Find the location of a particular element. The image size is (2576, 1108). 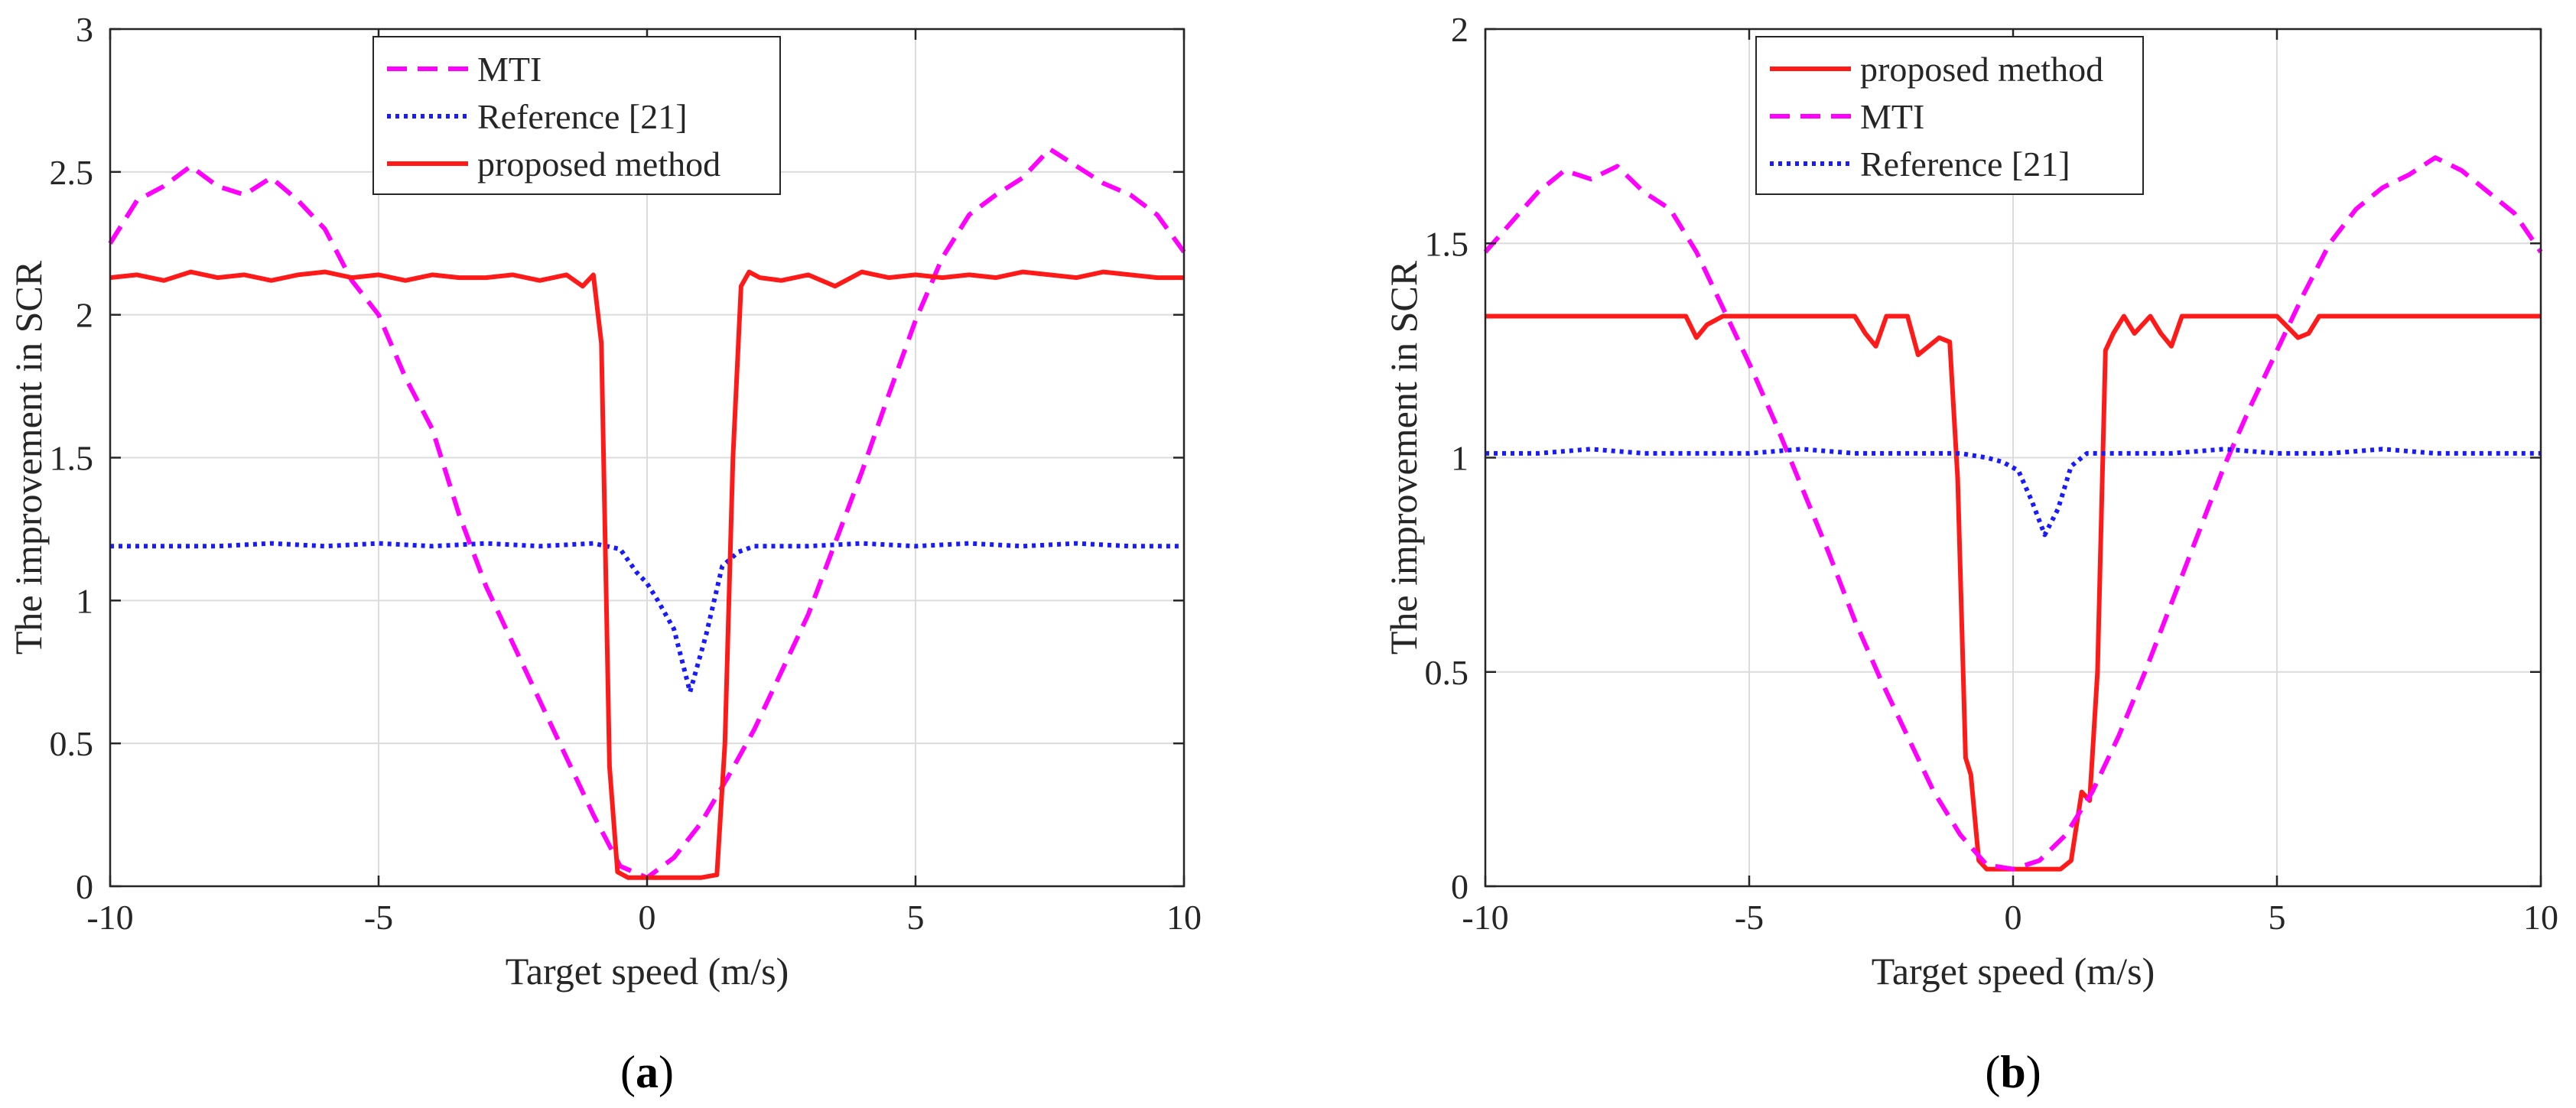

x-tick-label-b-0: -10 is located at coordinates (1485, 917).